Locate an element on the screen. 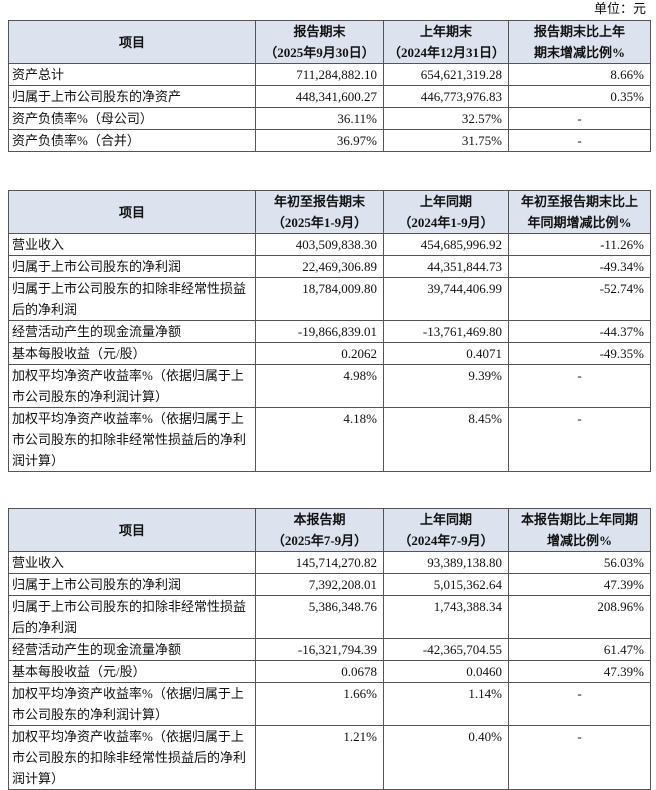 The height and width of the screenshot is (790, 656). header-line: （2025年9月30日） is located at coordinates (319, 52).